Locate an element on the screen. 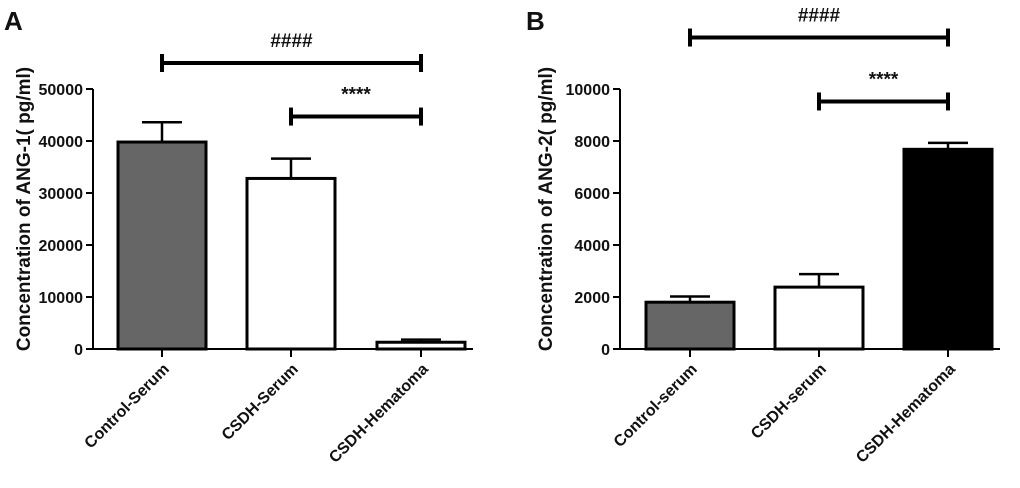 The height and width of the screenshot is (488, 1020). y-tick-label: 30000 is located at coordinates (61, 194).